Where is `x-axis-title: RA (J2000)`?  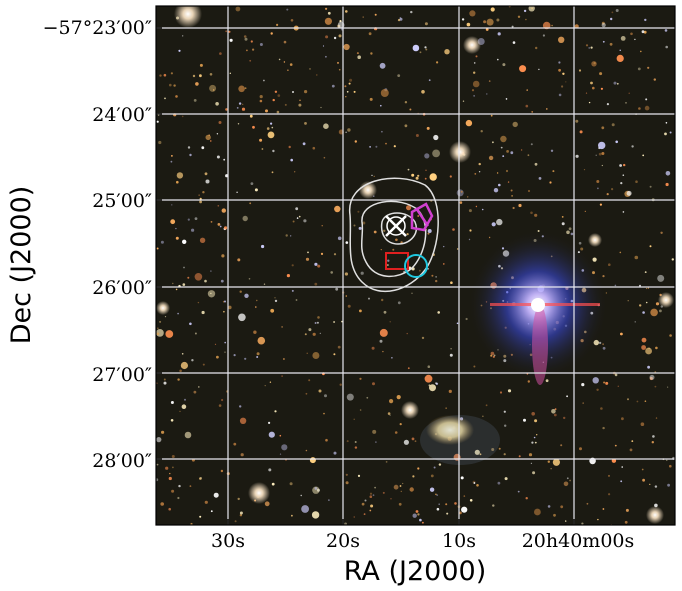
x-axis-title: RA (J2000) is located at coordinates (415, 571).